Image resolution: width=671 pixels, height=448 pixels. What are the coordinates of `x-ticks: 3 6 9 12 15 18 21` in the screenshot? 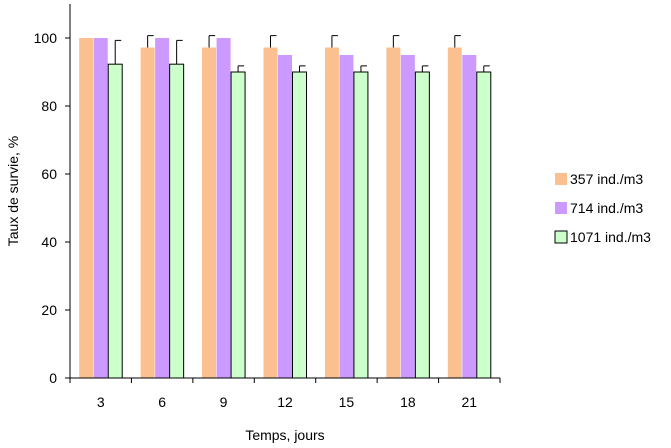 It's located at (285, 394).